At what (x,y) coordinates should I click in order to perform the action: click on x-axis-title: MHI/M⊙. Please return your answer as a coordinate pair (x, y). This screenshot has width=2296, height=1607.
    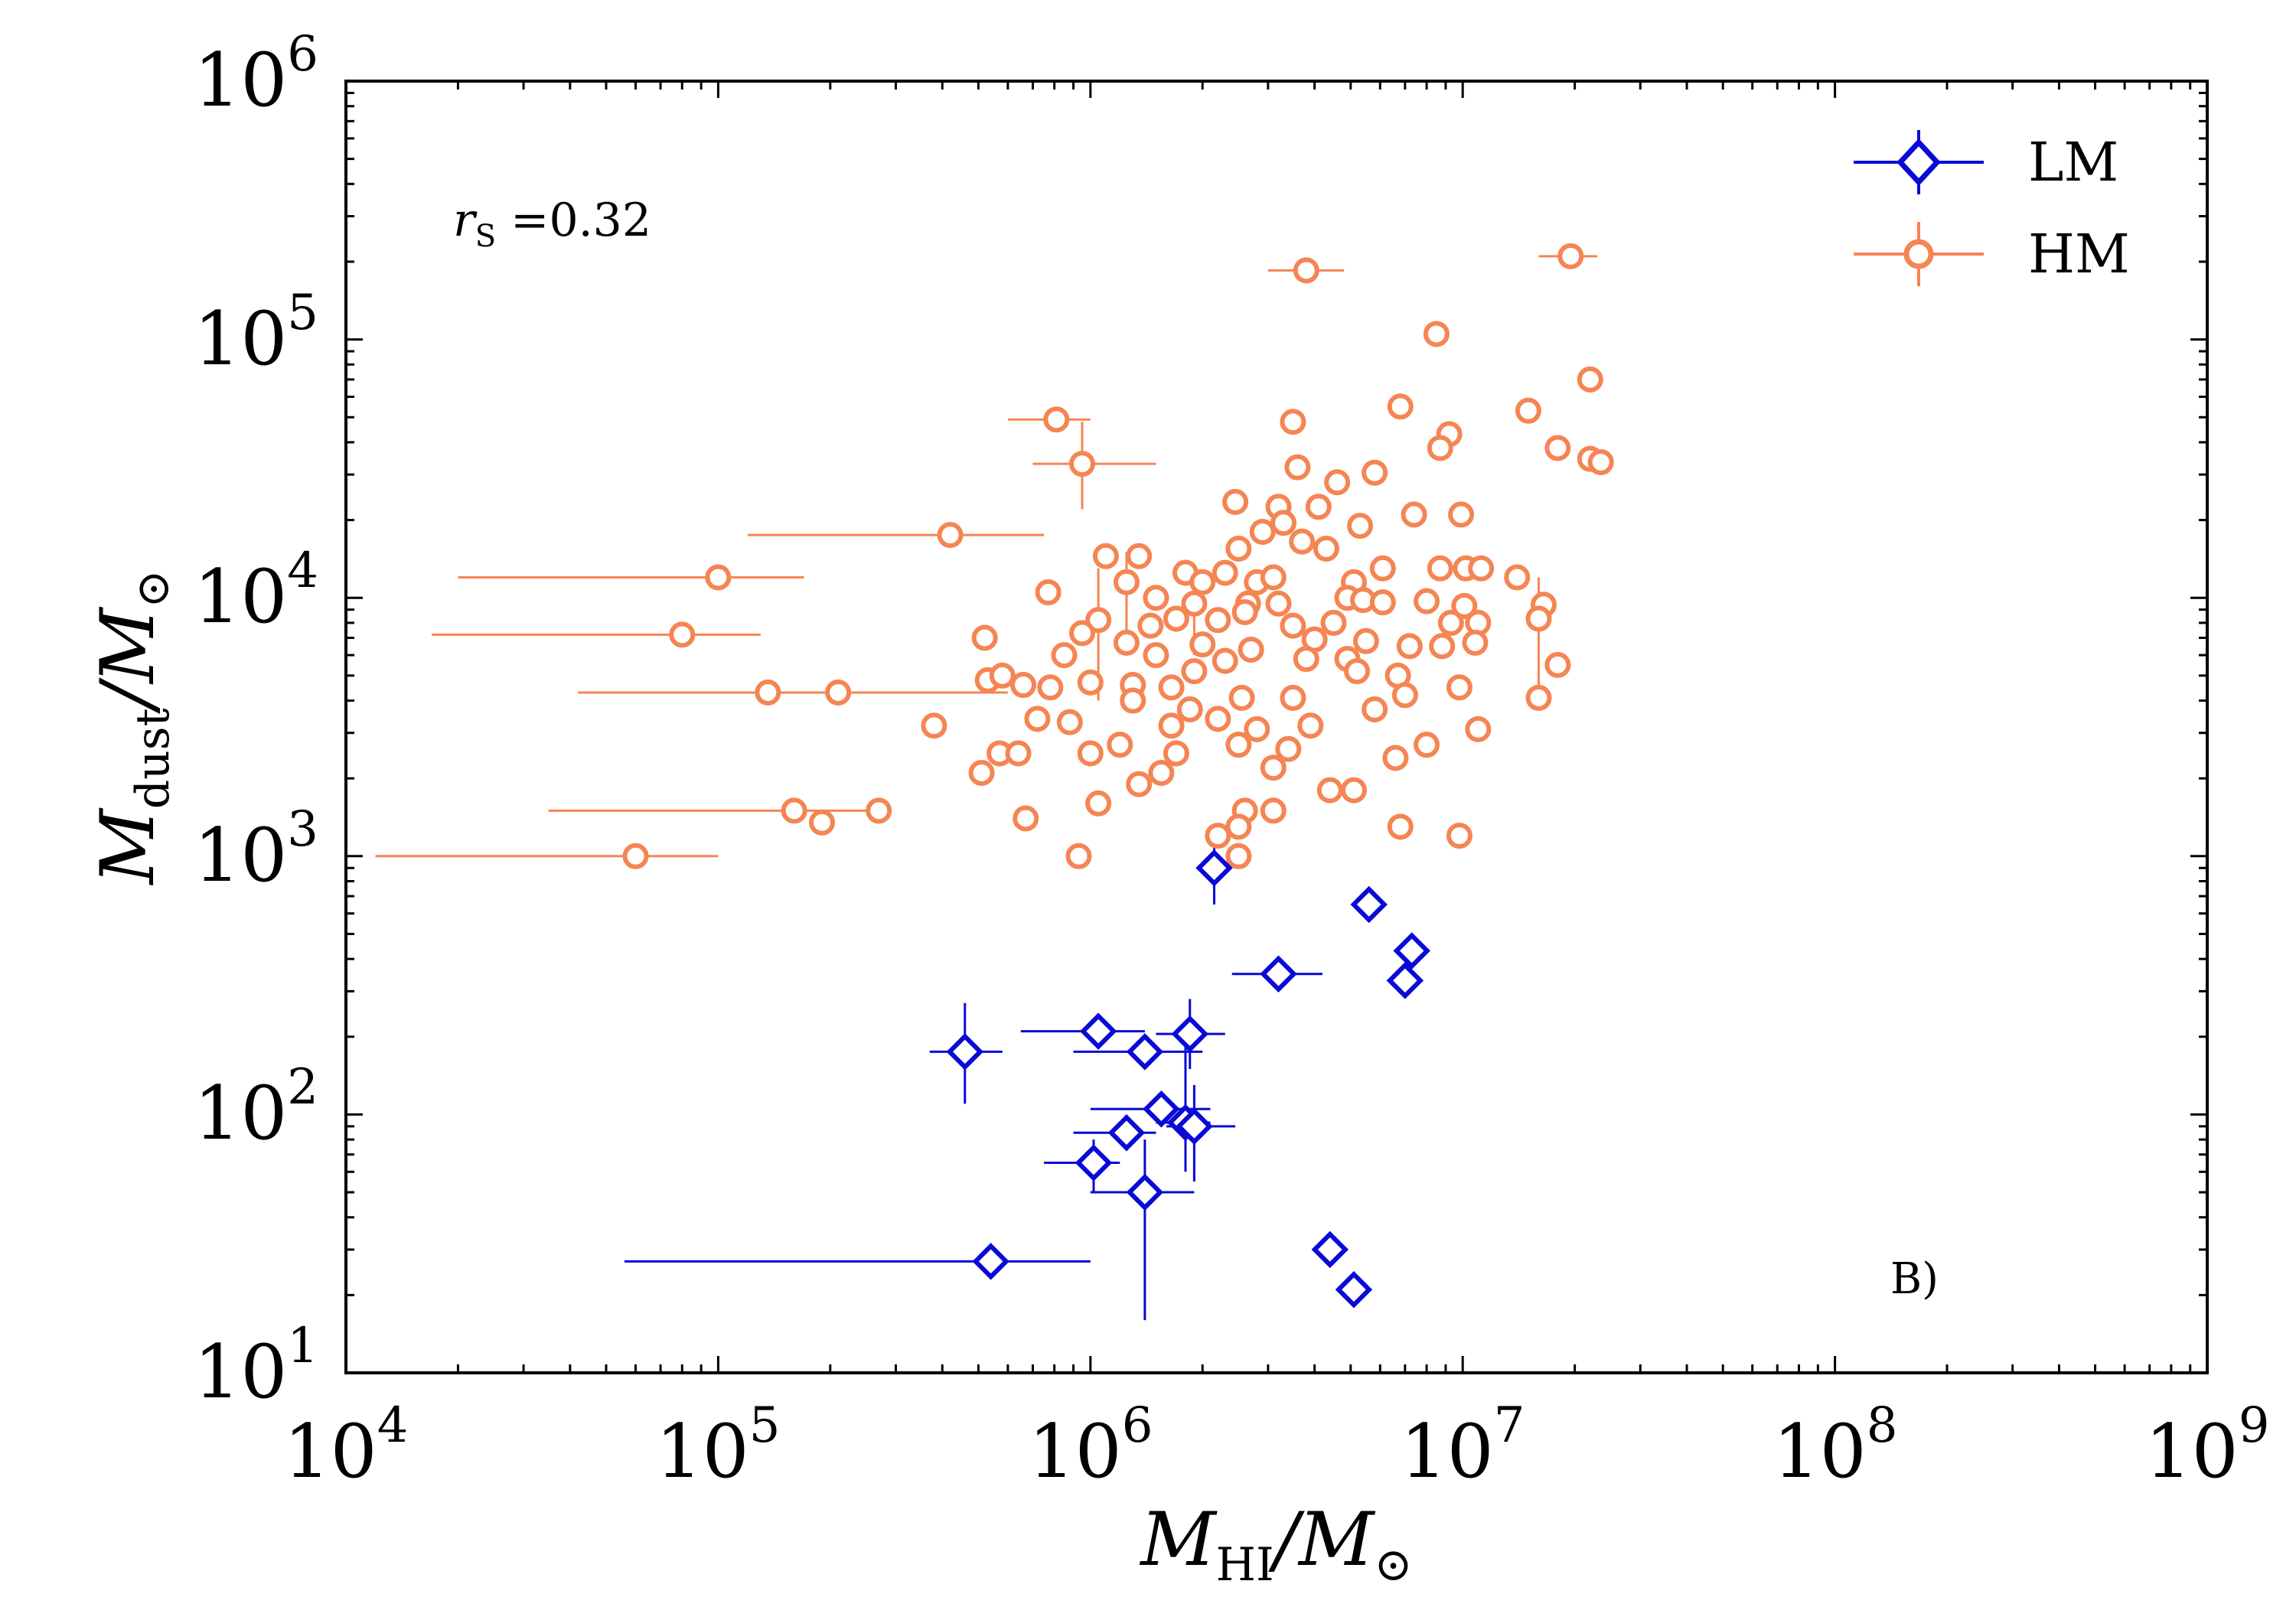
    Looking at the image, I should click on (1275, 1544).